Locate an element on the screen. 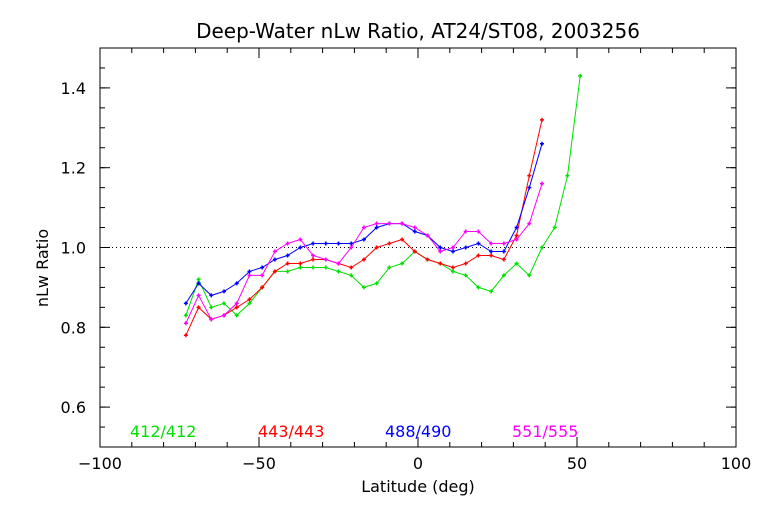 The height and width of the screenshot is (512, 768). series-line is located at coordinates (364, 253).